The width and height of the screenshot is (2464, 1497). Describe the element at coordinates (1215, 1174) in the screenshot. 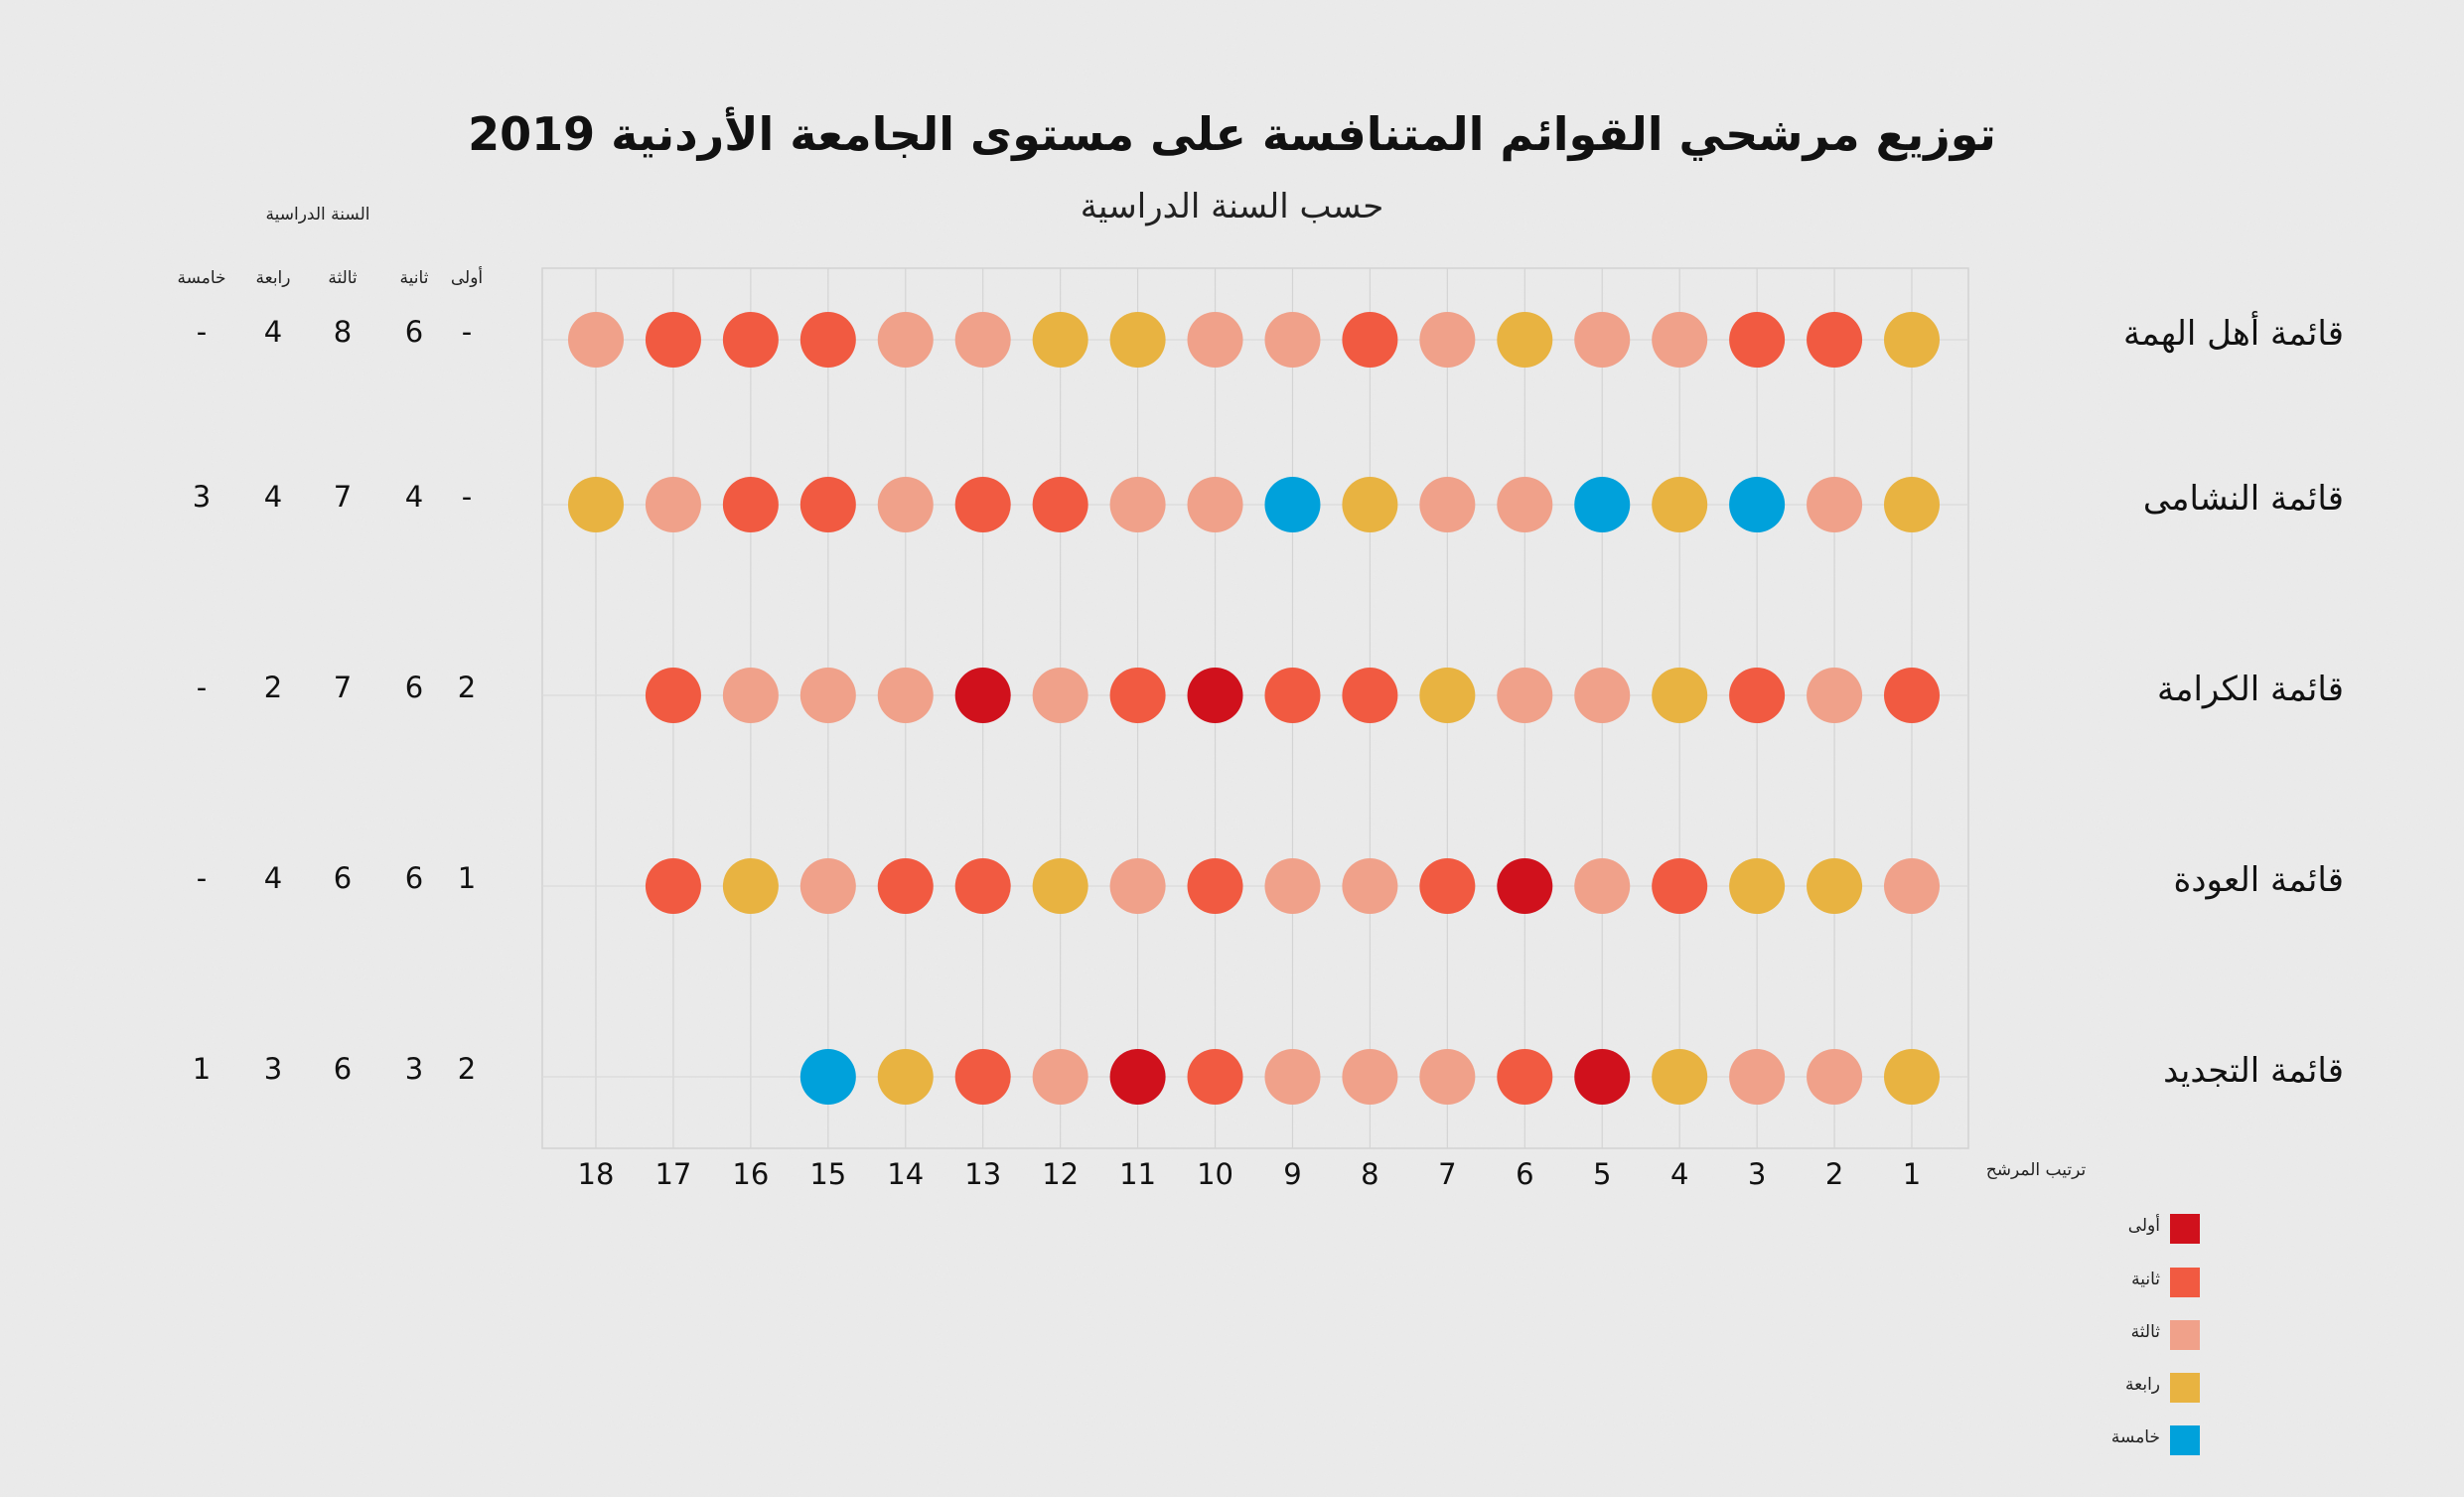

I see `x-tick-label: 10` at that location.